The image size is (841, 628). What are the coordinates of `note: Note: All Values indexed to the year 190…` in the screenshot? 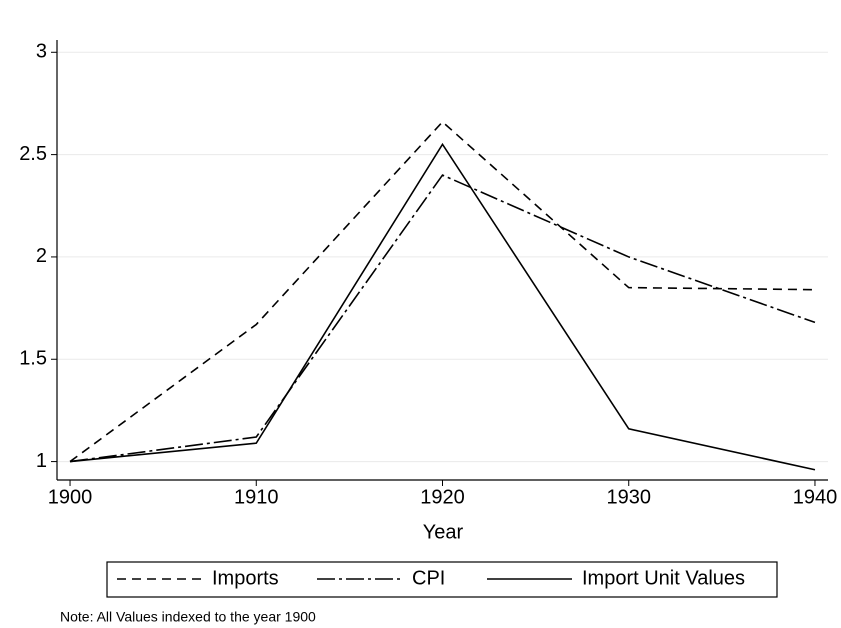 It's located at (188, 617).